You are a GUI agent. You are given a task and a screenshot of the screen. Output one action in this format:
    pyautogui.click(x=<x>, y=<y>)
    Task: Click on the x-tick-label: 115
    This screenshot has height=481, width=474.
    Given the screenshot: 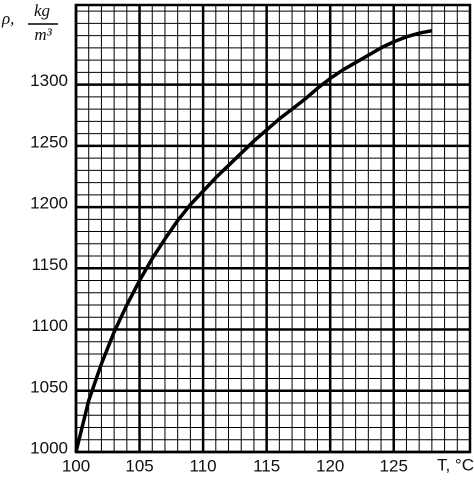 What is the action you would take?
    pyautogui.click(x=266, y=465)
    